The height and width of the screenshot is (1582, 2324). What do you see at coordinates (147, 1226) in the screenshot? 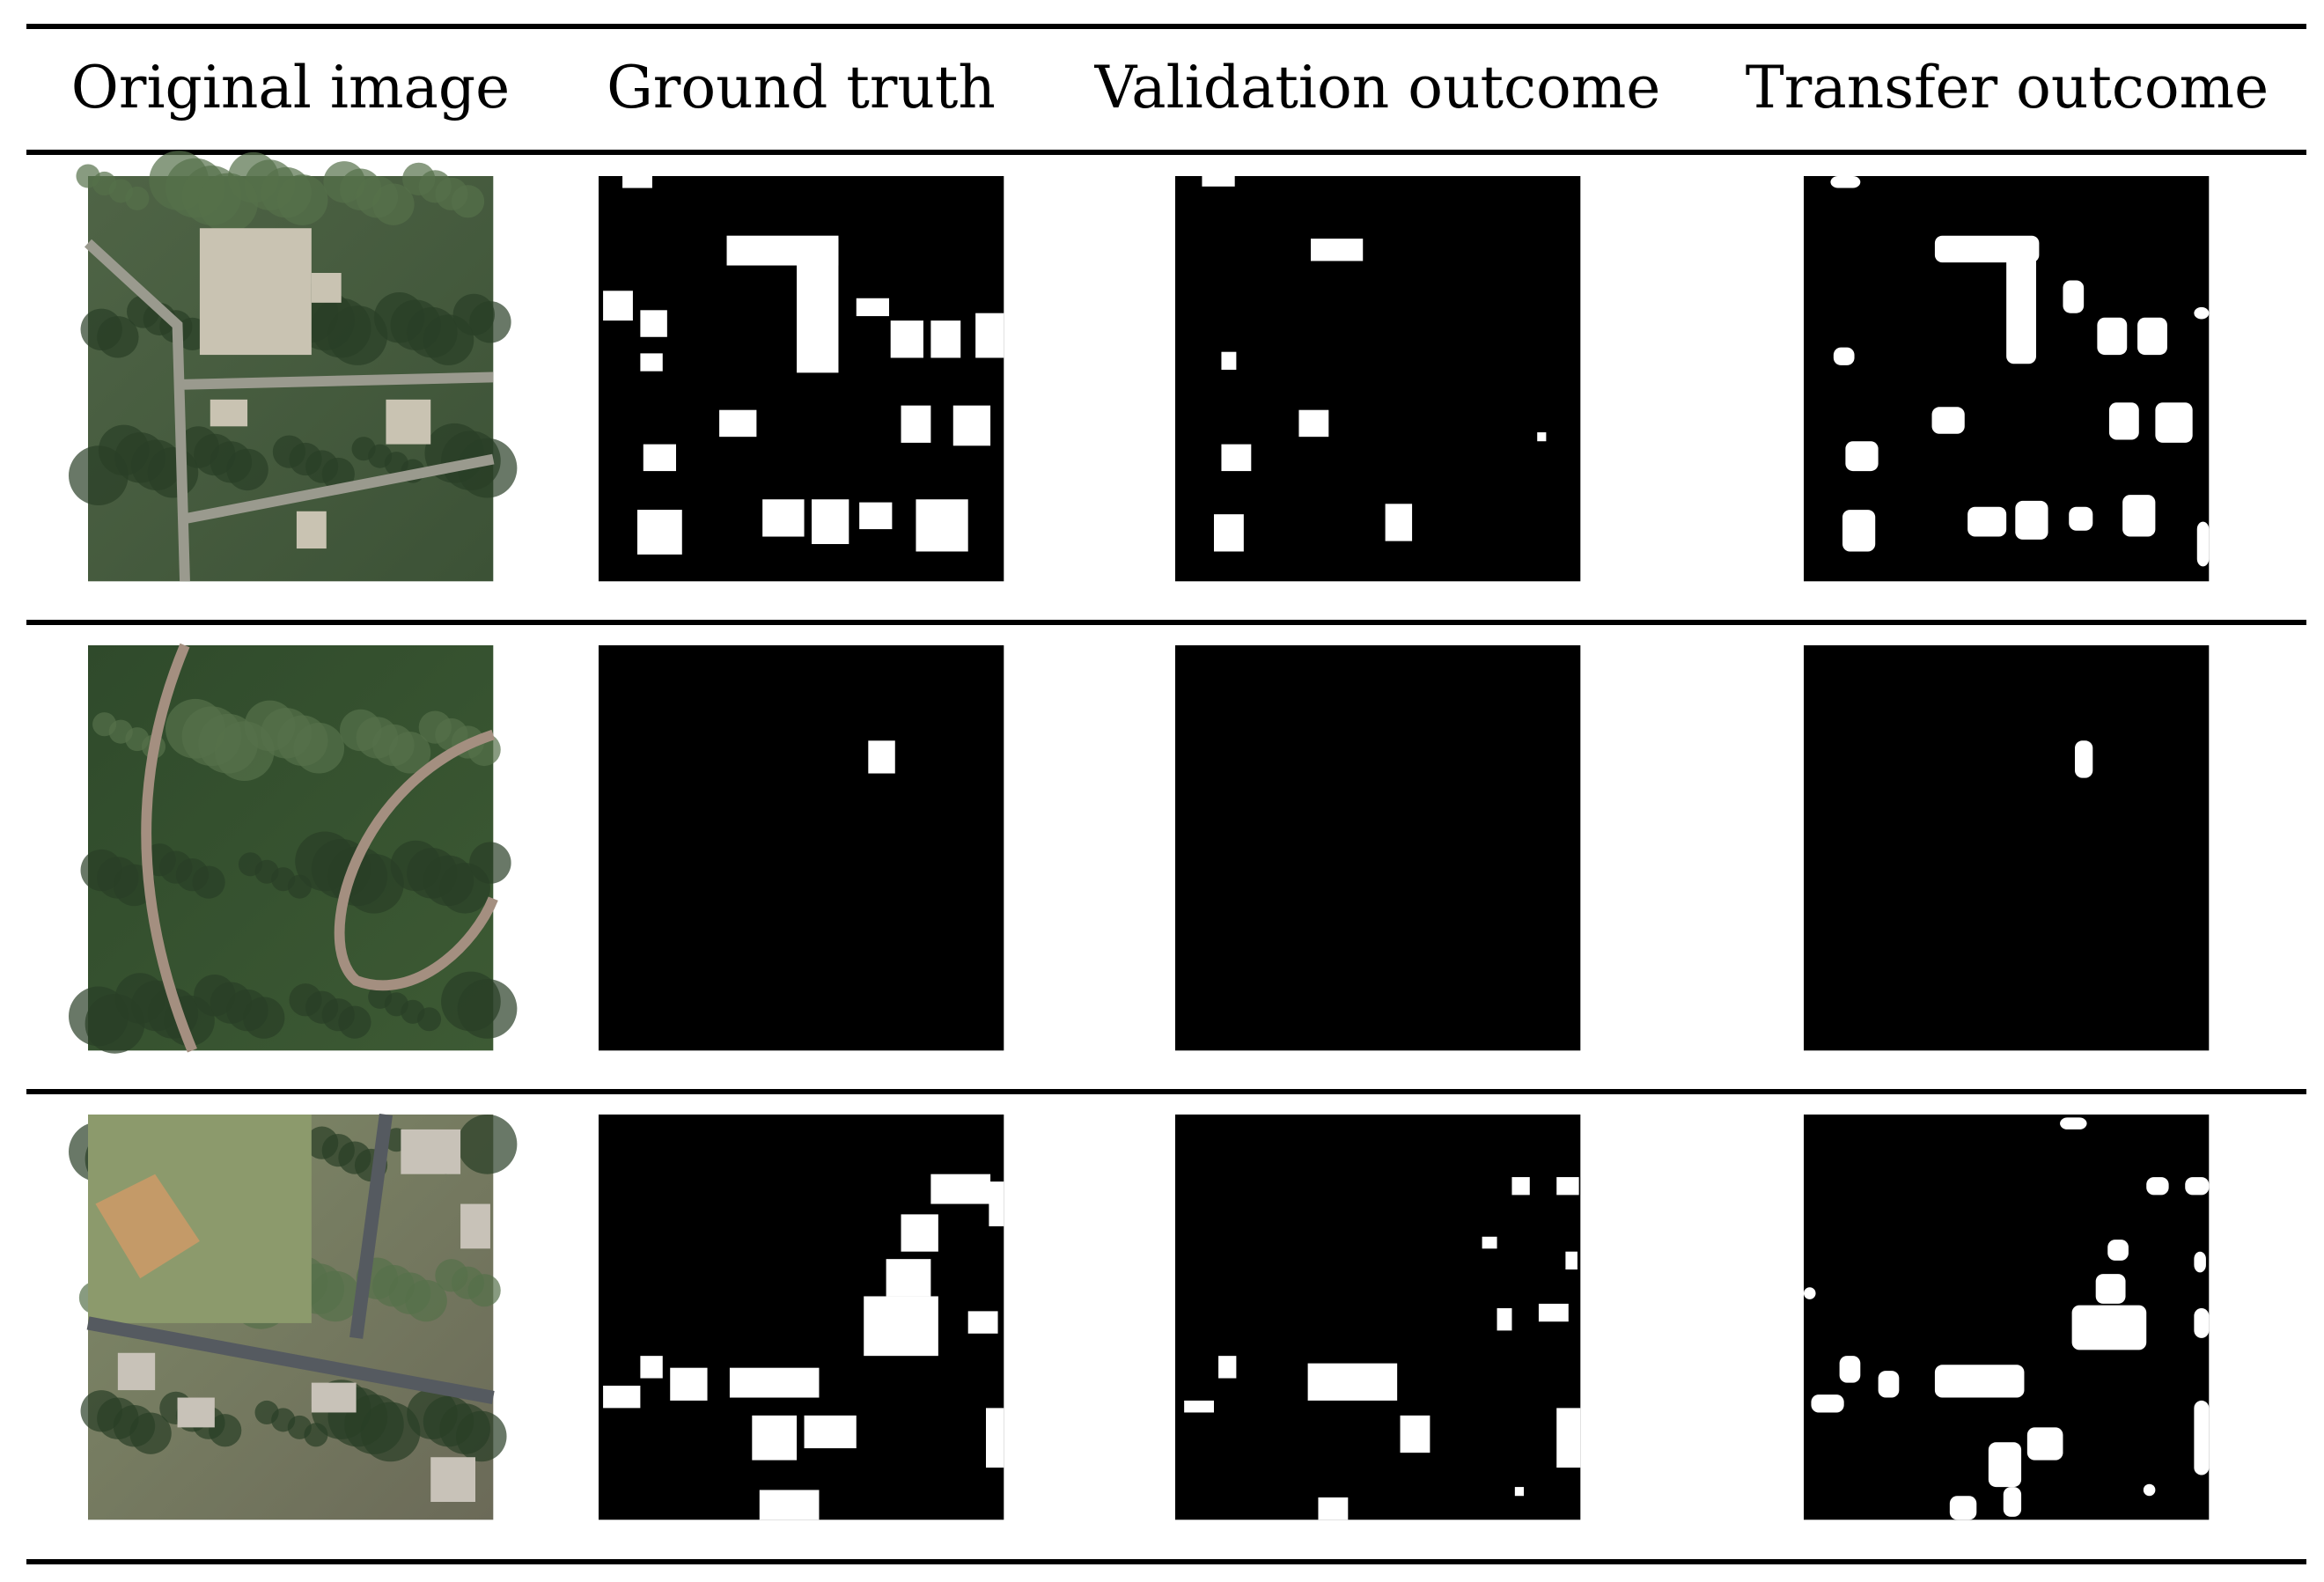
I see `diamond` at bounding box center [147, 1226].